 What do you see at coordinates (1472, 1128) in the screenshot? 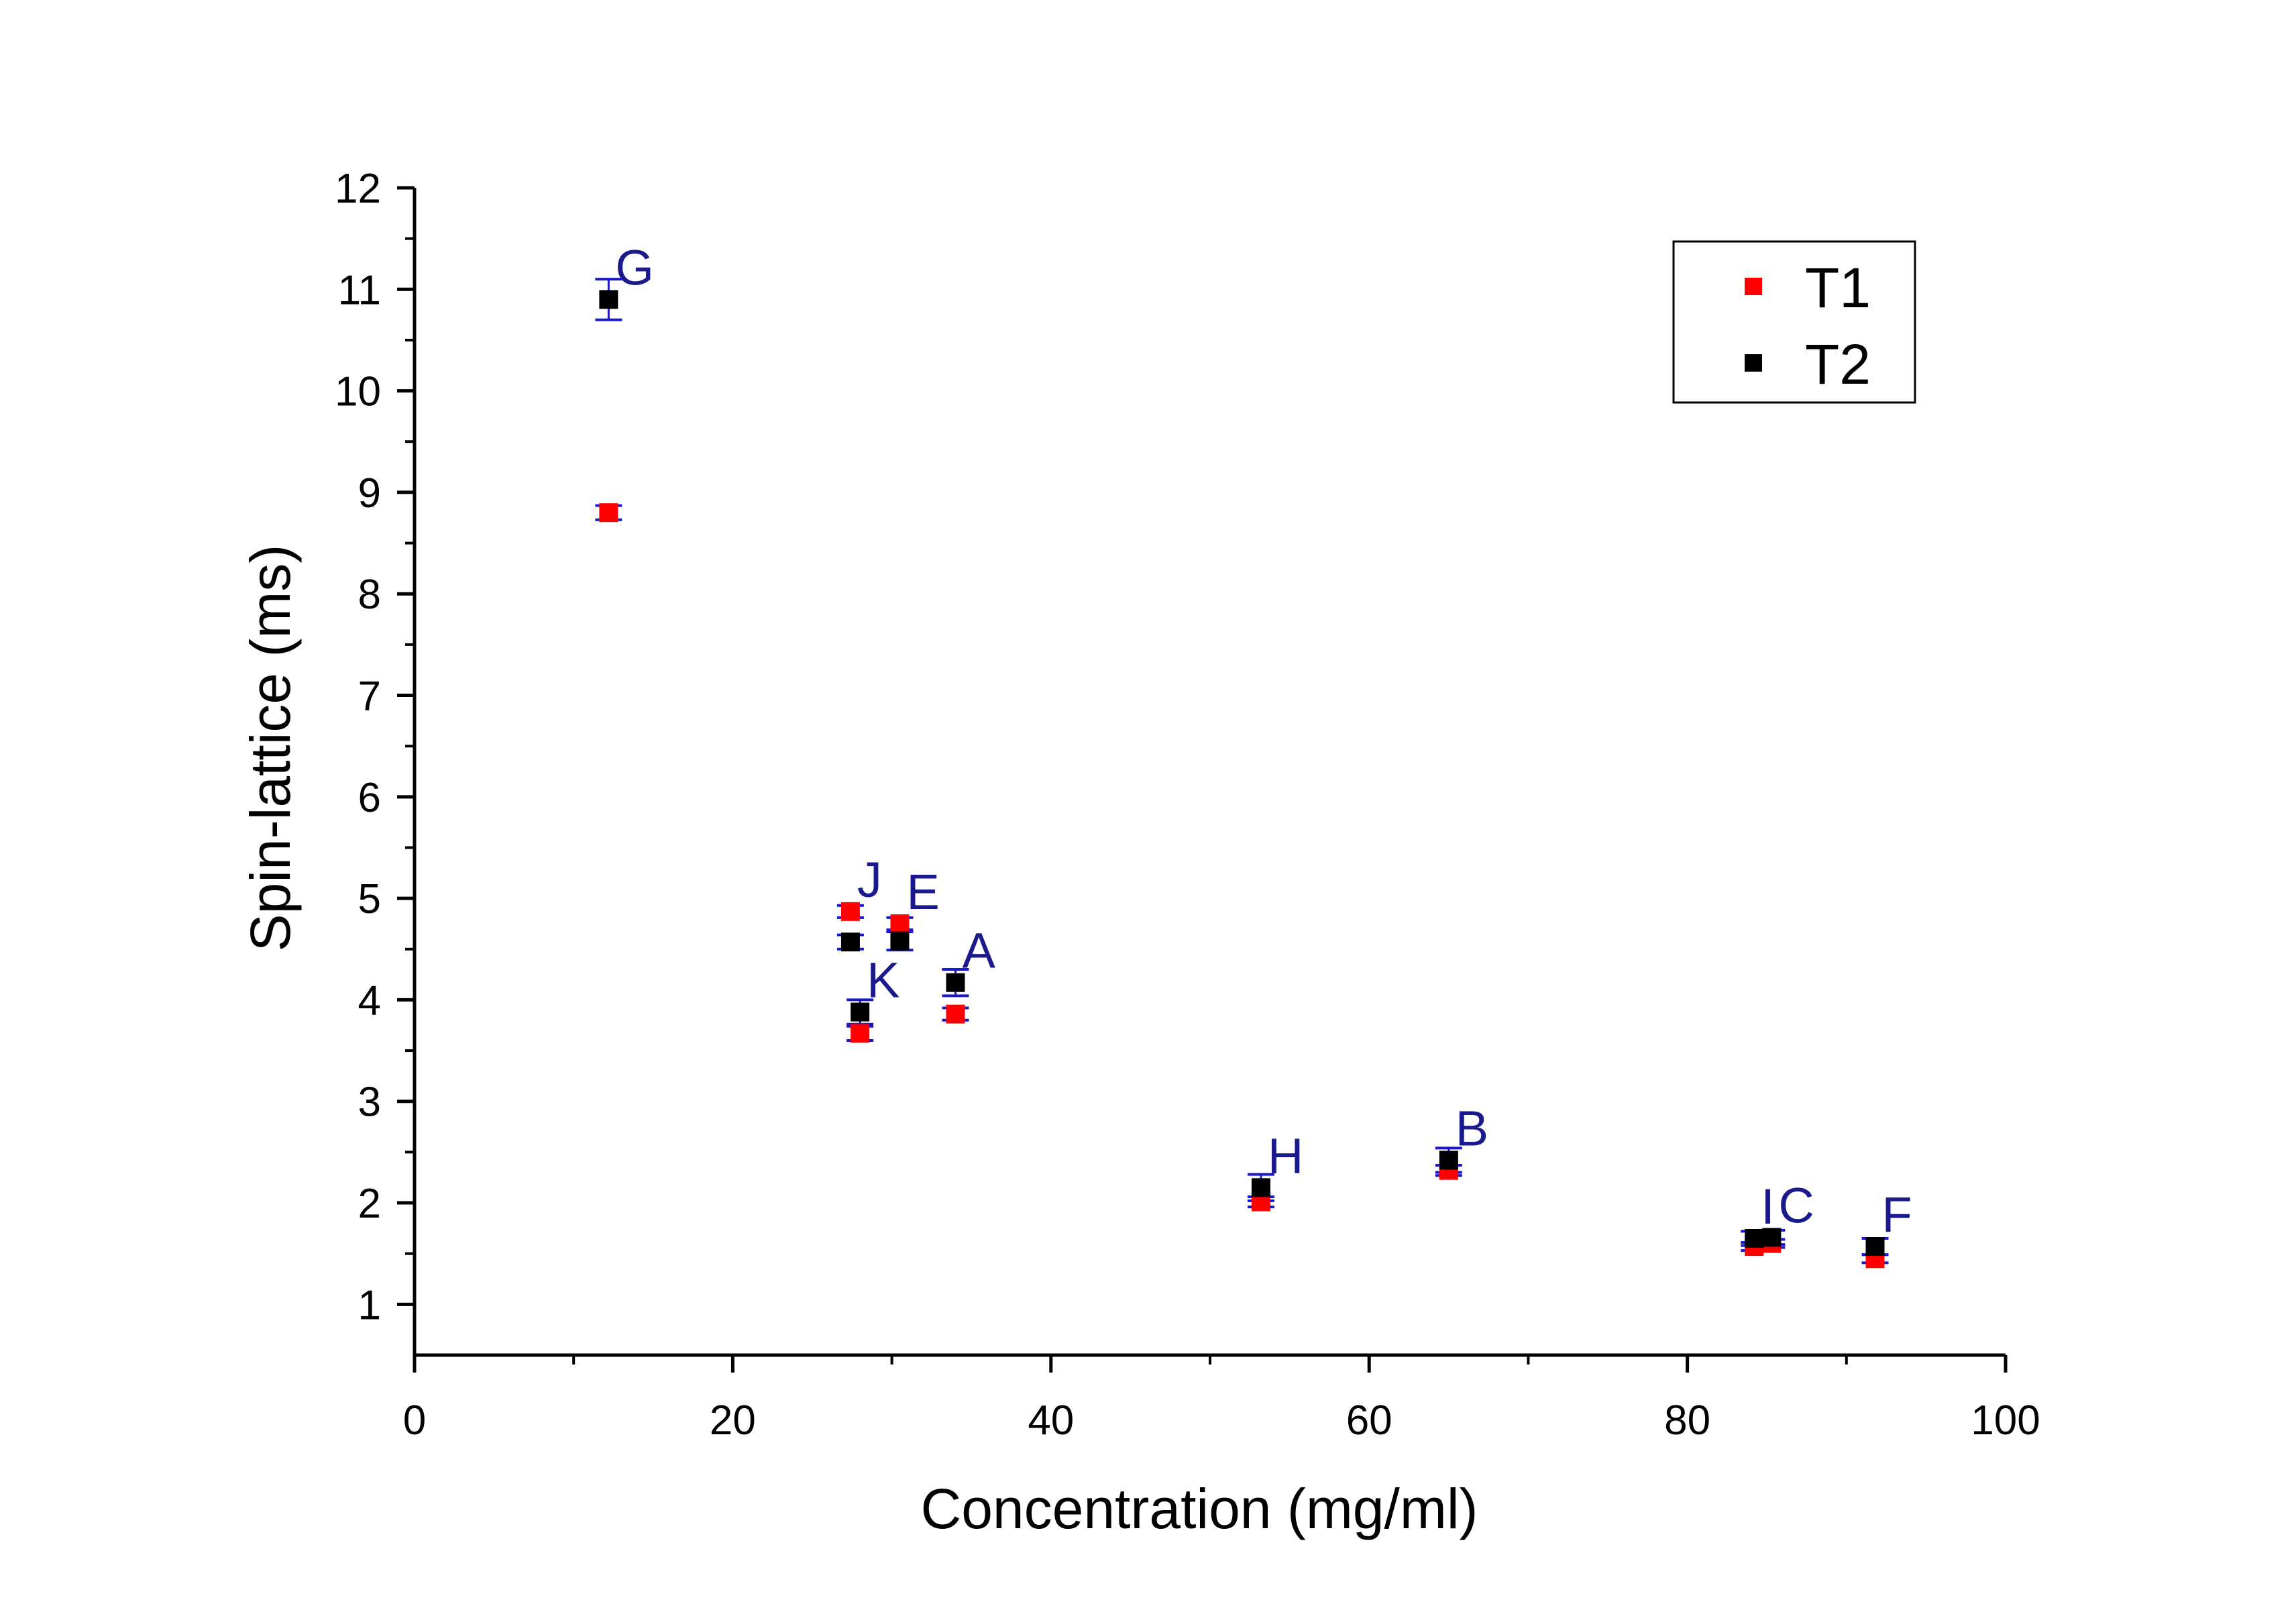
I see `point-label-b: B` at bounding box center [1472, 1128].